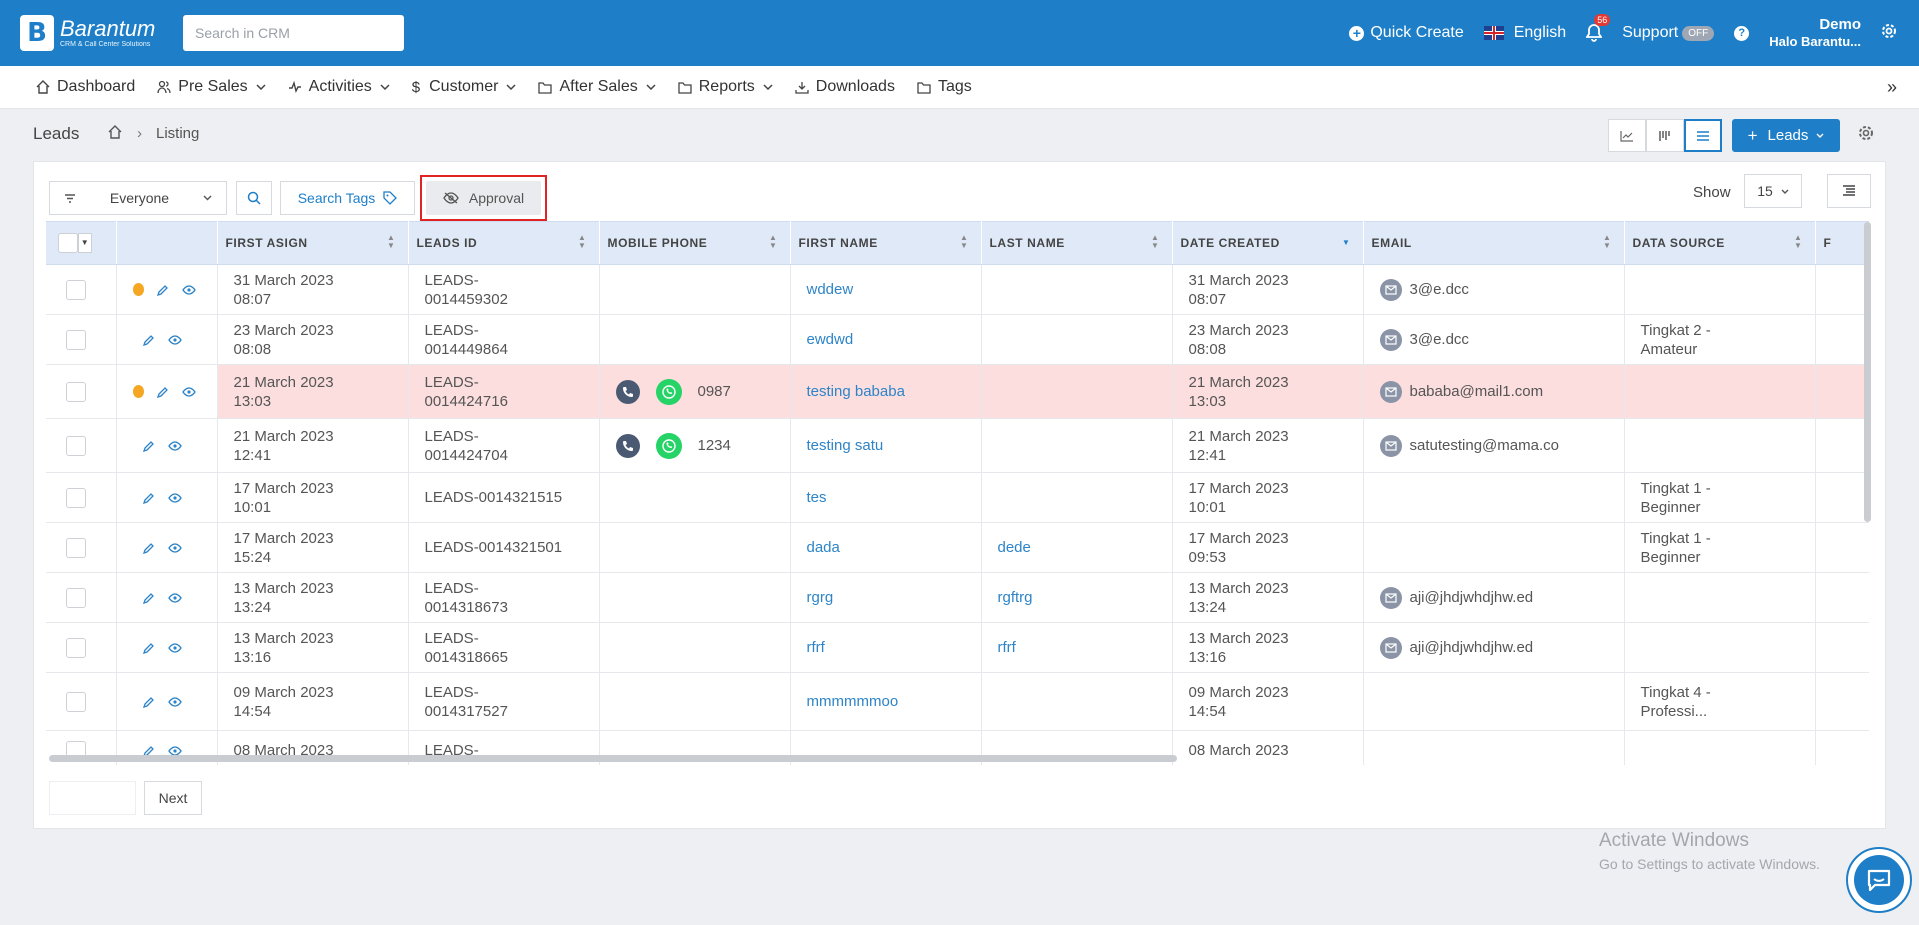  I want to click on last-name-link: rgftrg, so click(1015, 597).